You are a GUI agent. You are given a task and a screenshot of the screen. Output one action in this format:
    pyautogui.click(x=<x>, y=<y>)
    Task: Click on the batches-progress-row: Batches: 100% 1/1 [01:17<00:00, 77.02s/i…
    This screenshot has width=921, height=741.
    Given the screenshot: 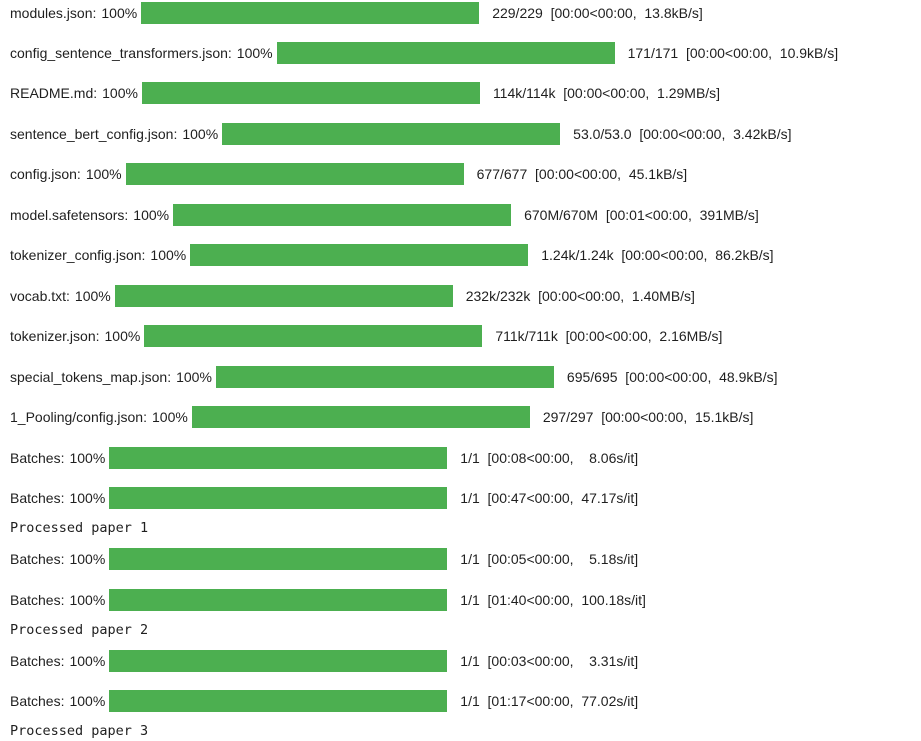 What is the action you would take?
    pyautogui.click(x=324, y=701)
    